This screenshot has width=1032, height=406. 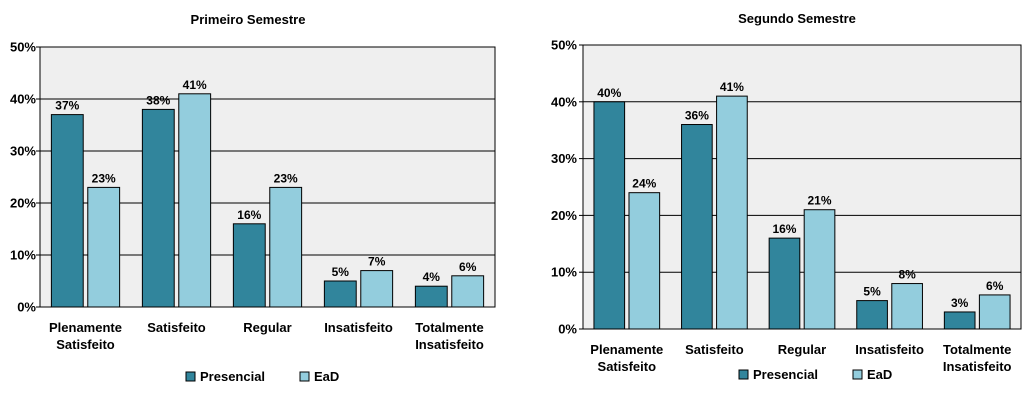 What do you see at coordinates (697, 116) in the screenshot?
I see `data-label: 36%` at bounding box center [697, 116].